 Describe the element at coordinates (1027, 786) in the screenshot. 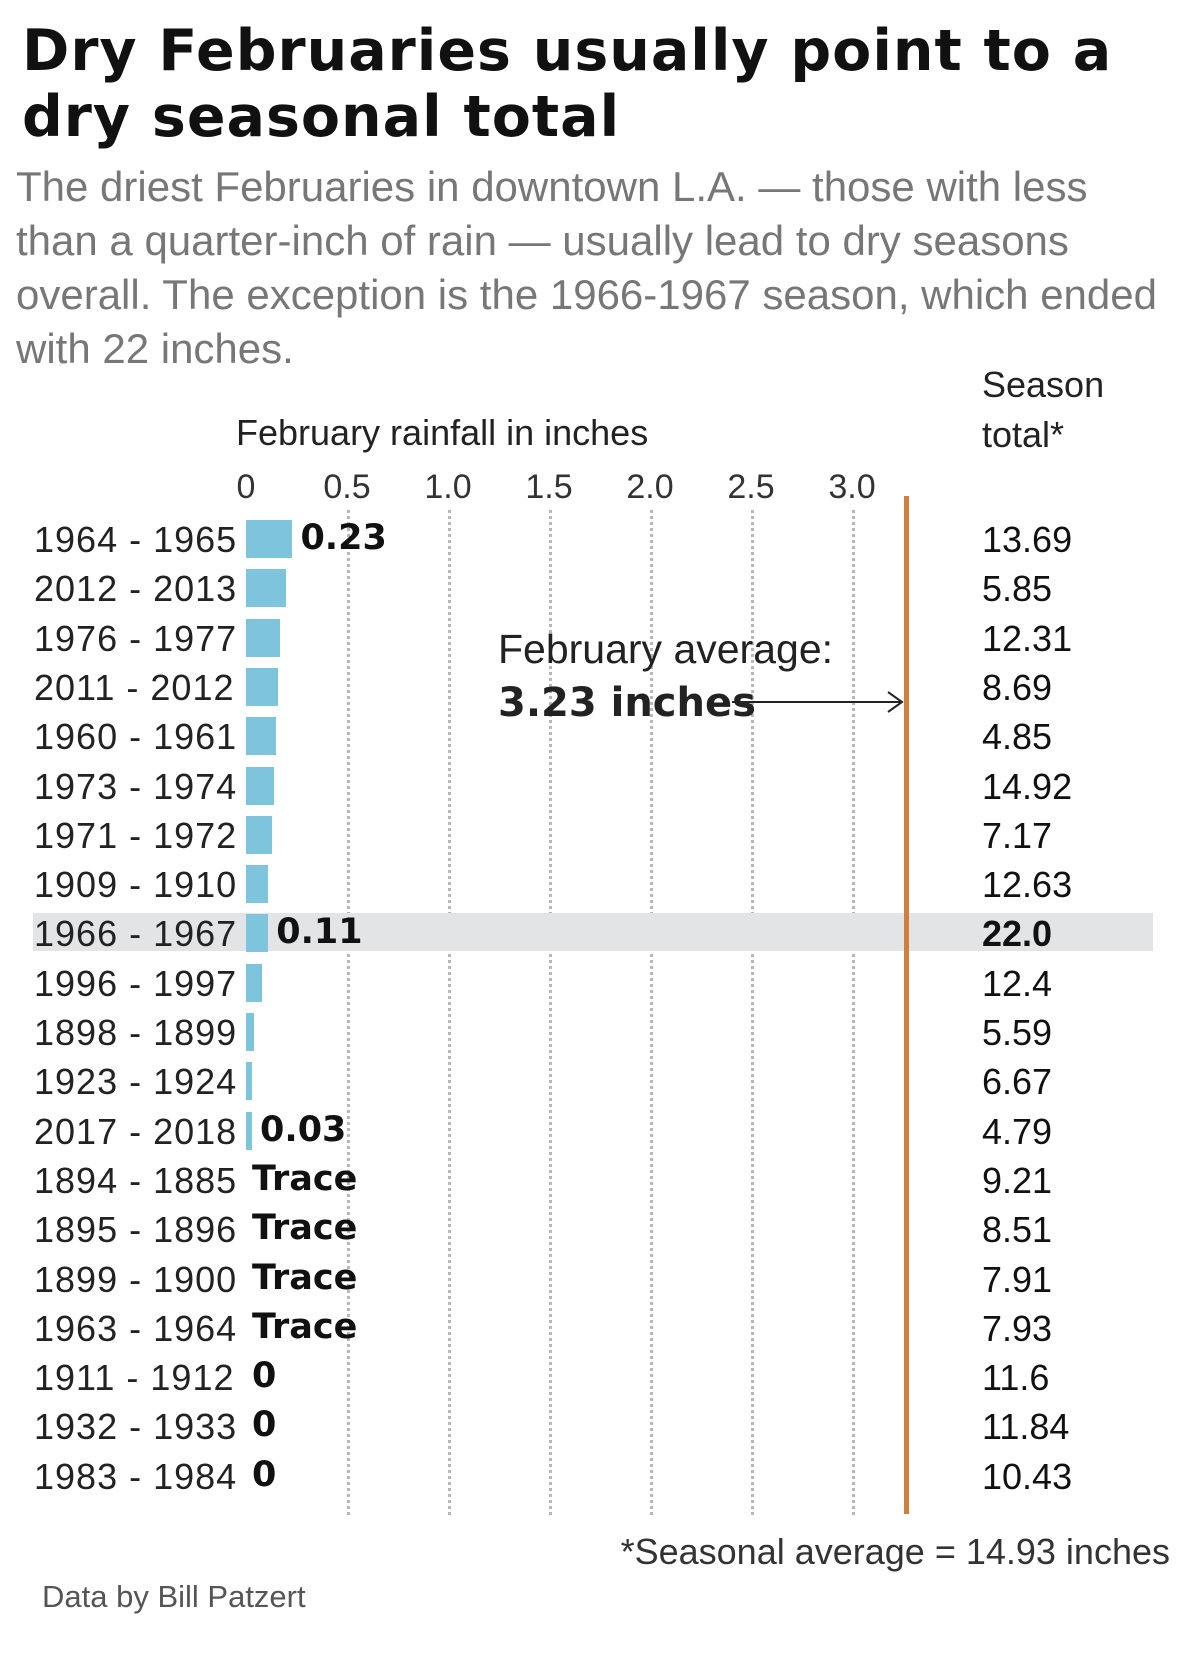

I see `season-total-value: 14.92` at that location.